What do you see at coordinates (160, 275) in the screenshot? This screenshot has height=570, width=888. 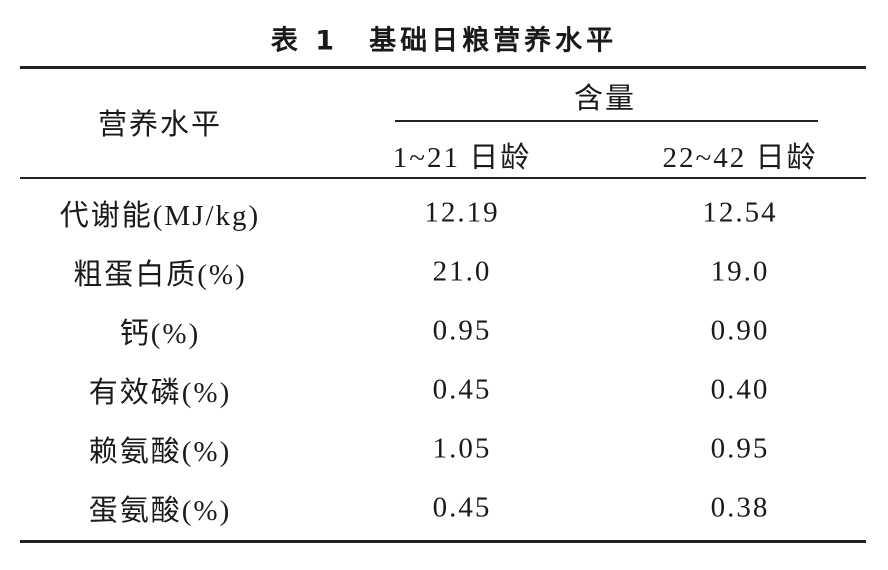 I see `row-label: 粗蛋白质(%)` at bounding box center [160, 275].